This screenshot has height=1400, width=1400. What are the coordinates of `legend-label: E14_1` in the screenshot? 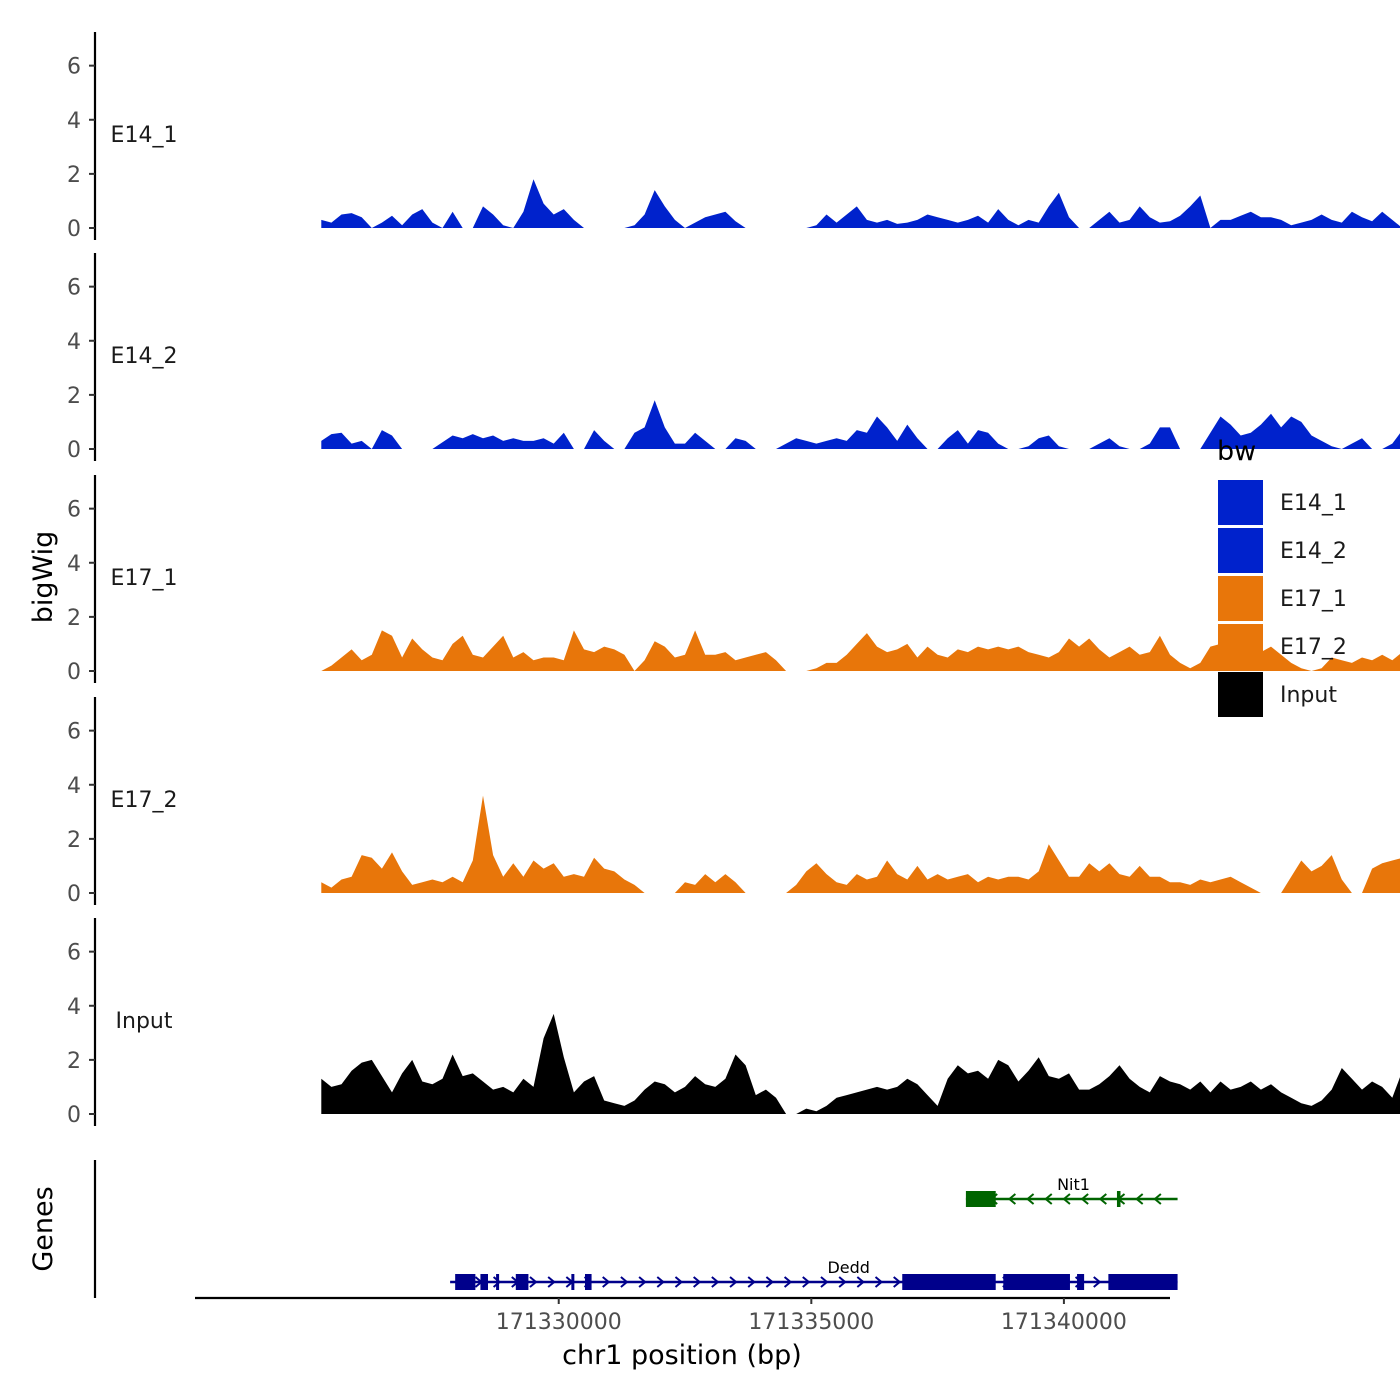 It's located at (1313, 503).